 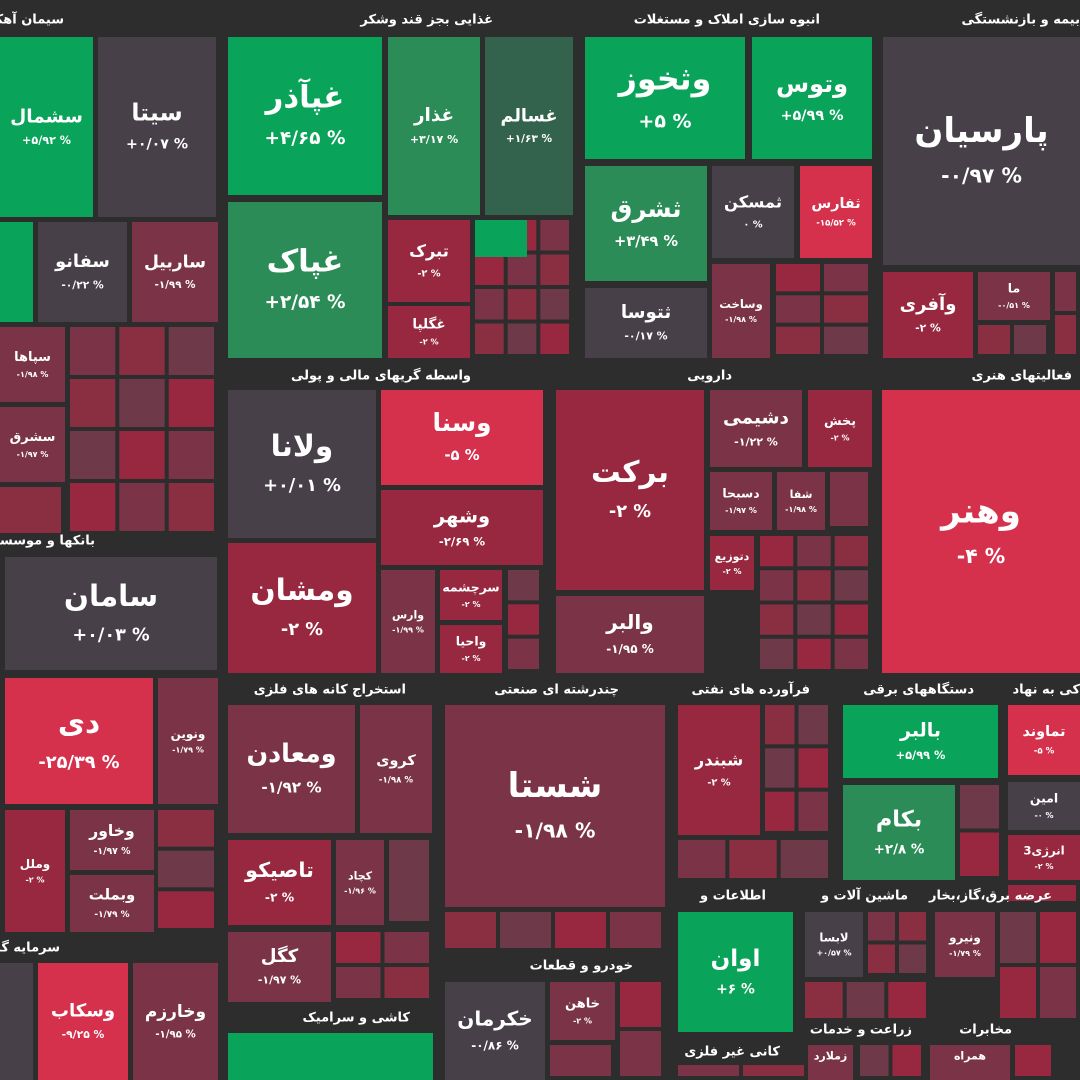 What do you see at coordinates (1043, 815) in the screenshot?
I see `tile-change: -۰ %` at bounding box center [1043, 815].